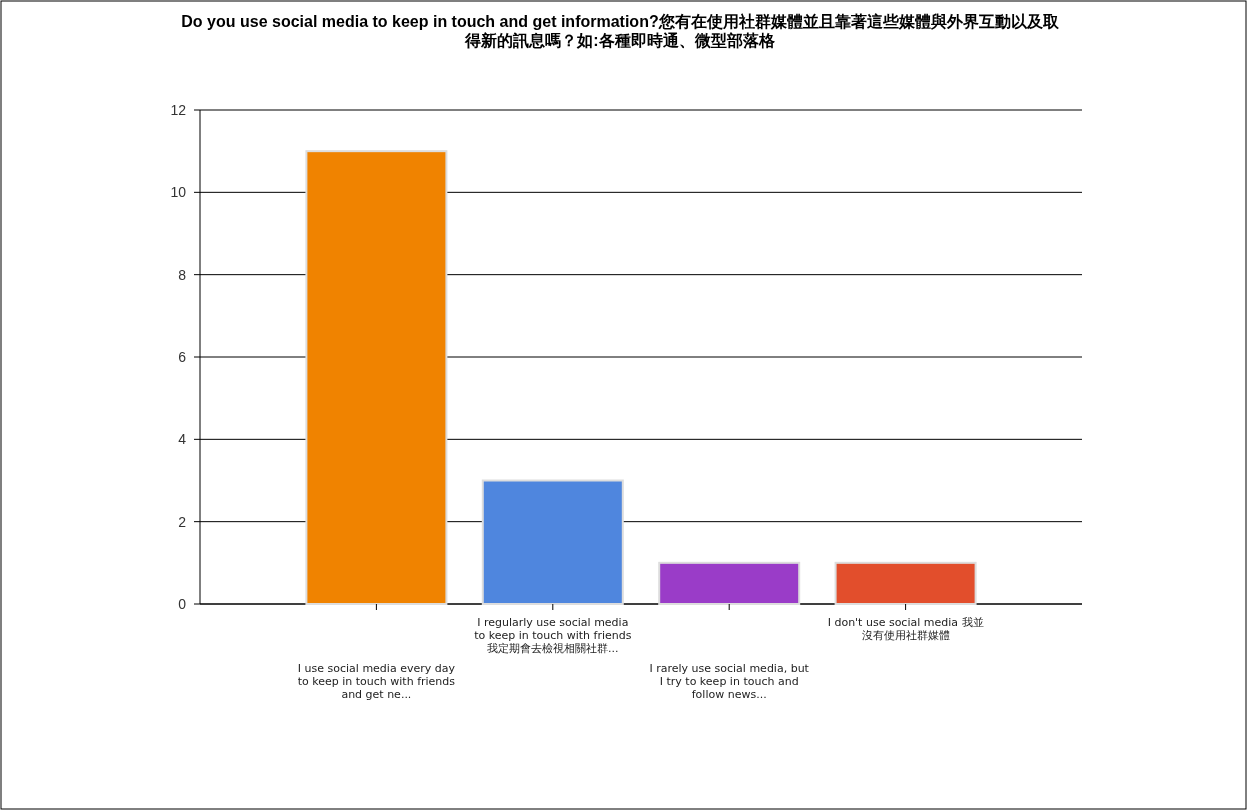  I want to click on chart-title: Do you use social media to keep in touch and get information?您有在使用社群媒體並且靠著這些媒體與外界互動以及取得新的訊息嗎？如:各種即時通、微型部落格, so click(620, 31).